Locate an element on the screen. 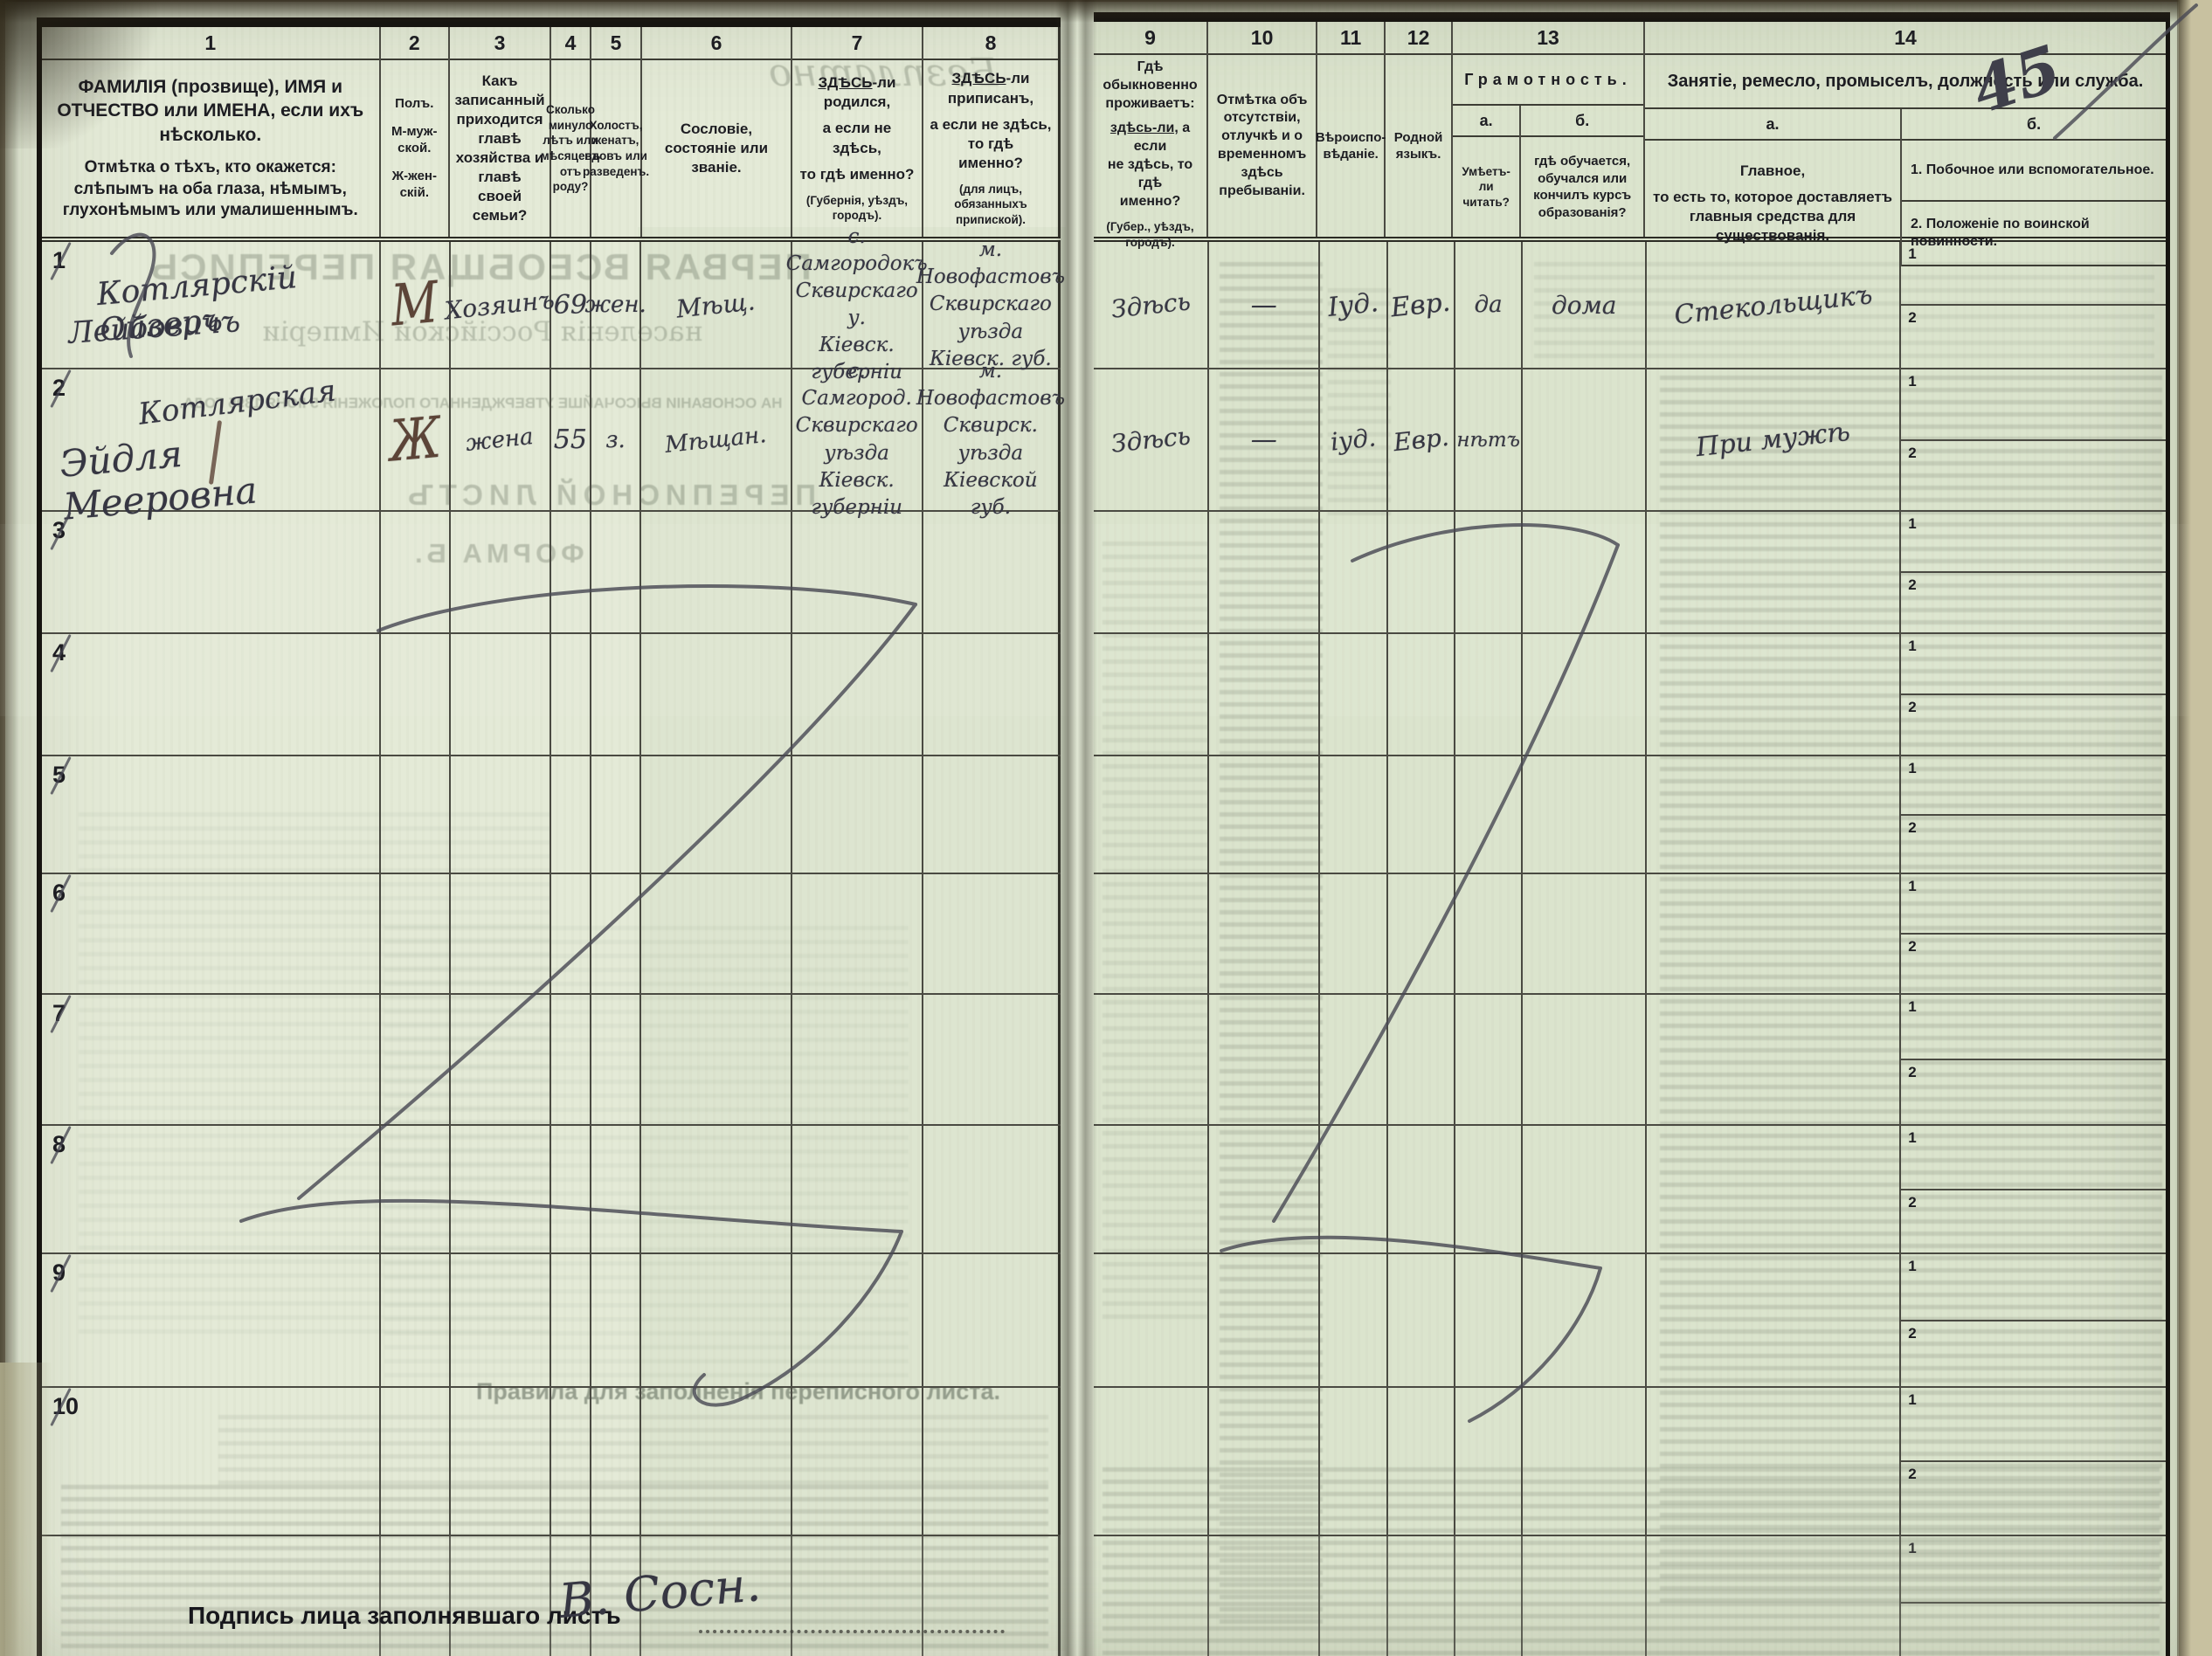 This screenshot has width=2212, height=1656. header-col-2: 2 Полъ. М-муж-ской. Ж-жен-скій. is located at coordinates (415, 132).